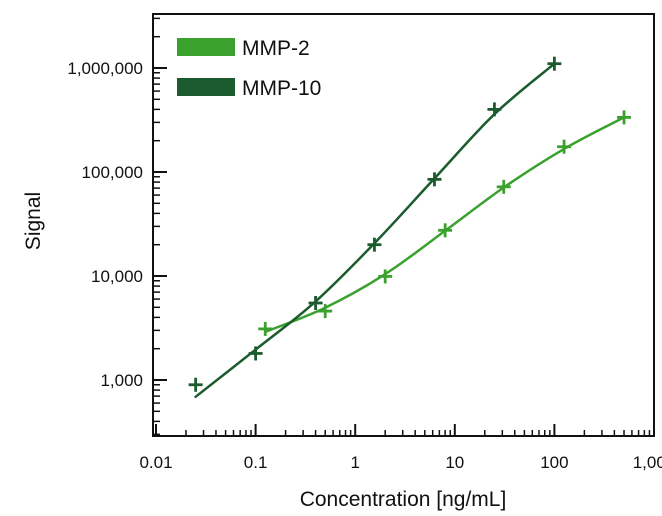 Image resolution: width=662 pixels, height=516 pixels. I want to click on legend-label-mmp-2: MMP-2, so click(276, 48).